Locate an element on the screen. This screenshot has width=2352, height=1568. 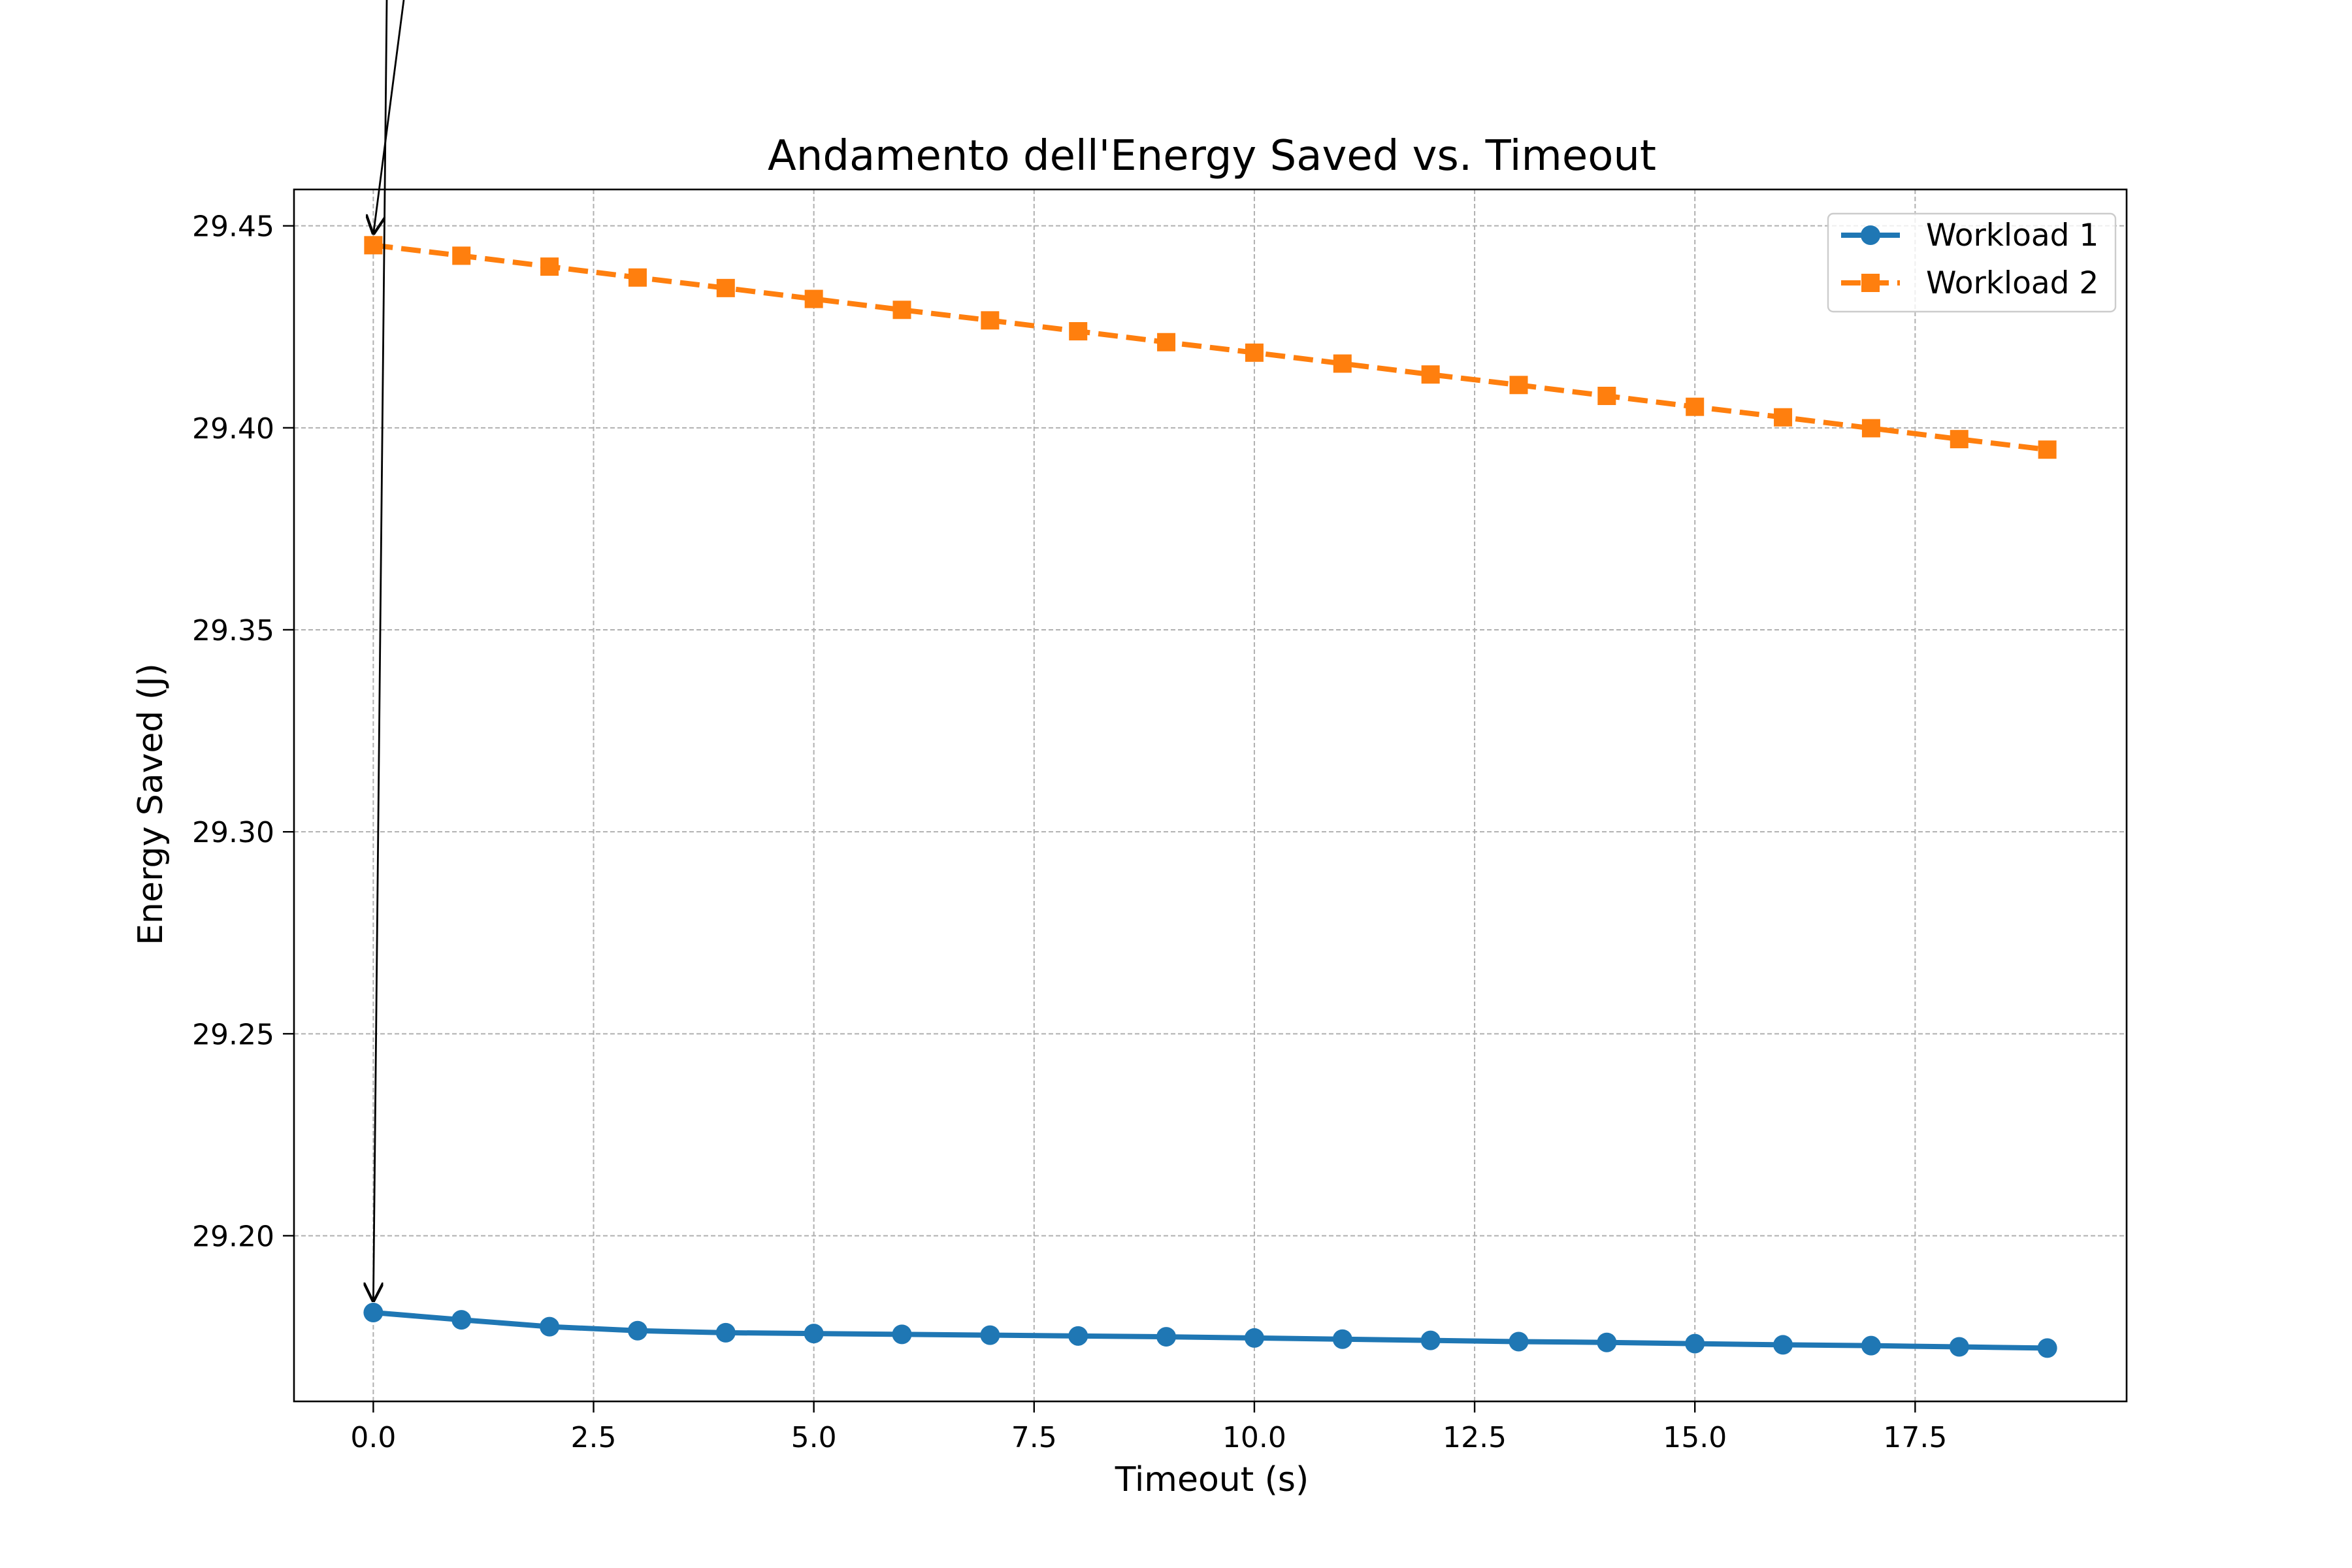
legend-label-workload-2: Workload 2 is located at coordinates (2012, 283).